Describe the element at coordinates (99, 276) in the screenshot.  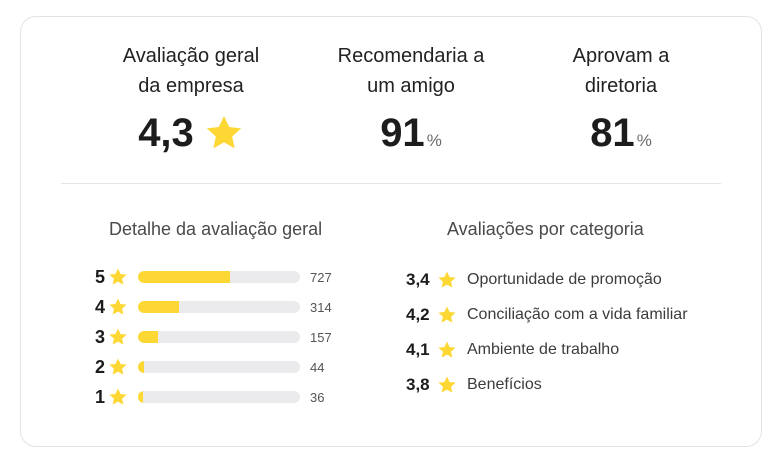
I see `star-level: 5` at that location.